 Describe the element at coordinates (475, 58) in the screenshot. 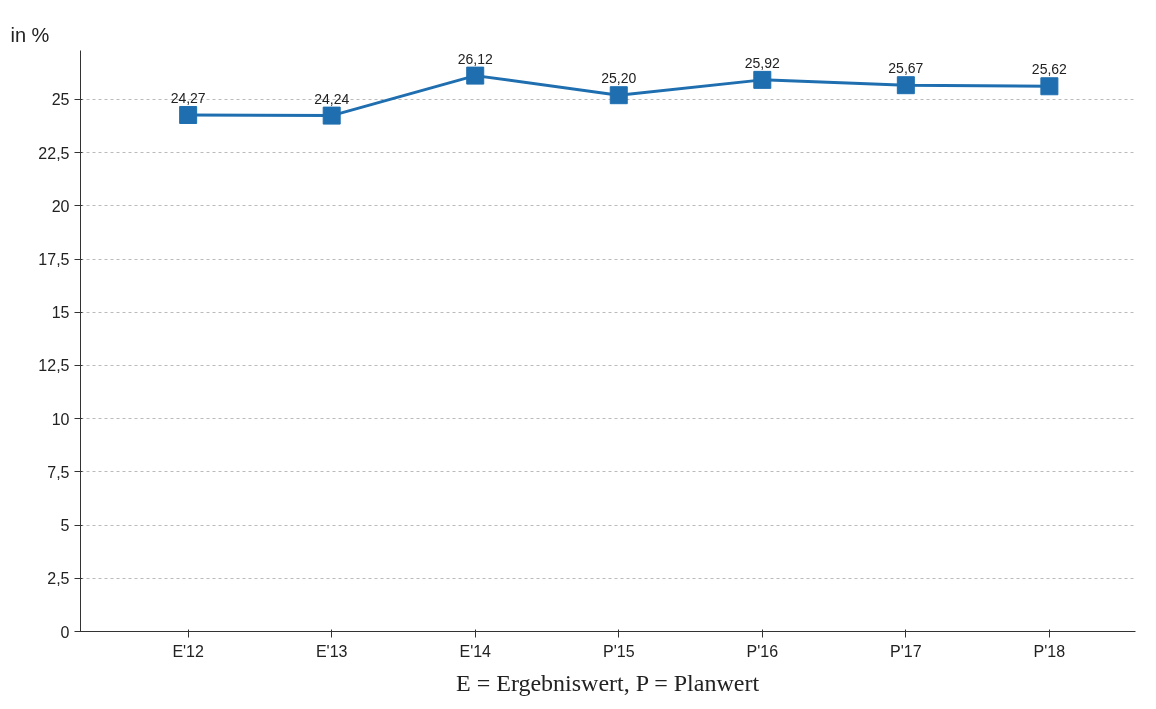

I see `data-label: 26,12` at that location.